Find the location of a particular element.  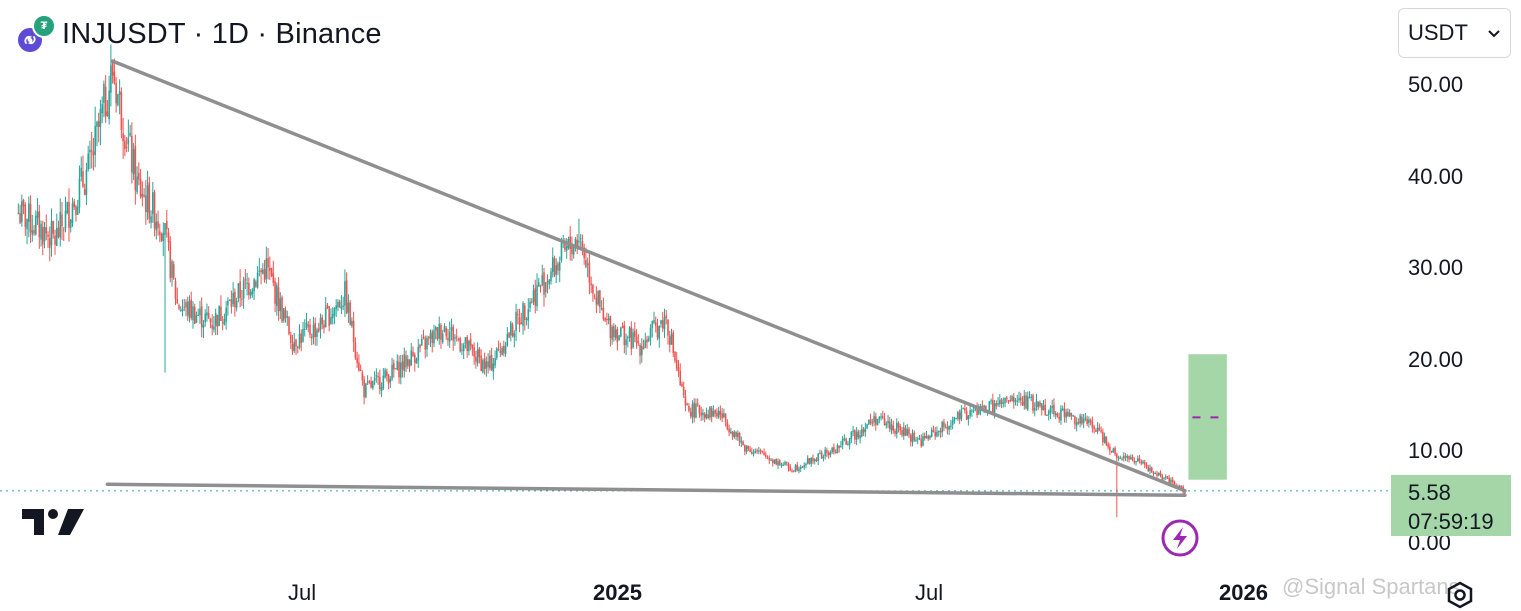

currency-selector: USDT is located at coordinates (1454, 33).